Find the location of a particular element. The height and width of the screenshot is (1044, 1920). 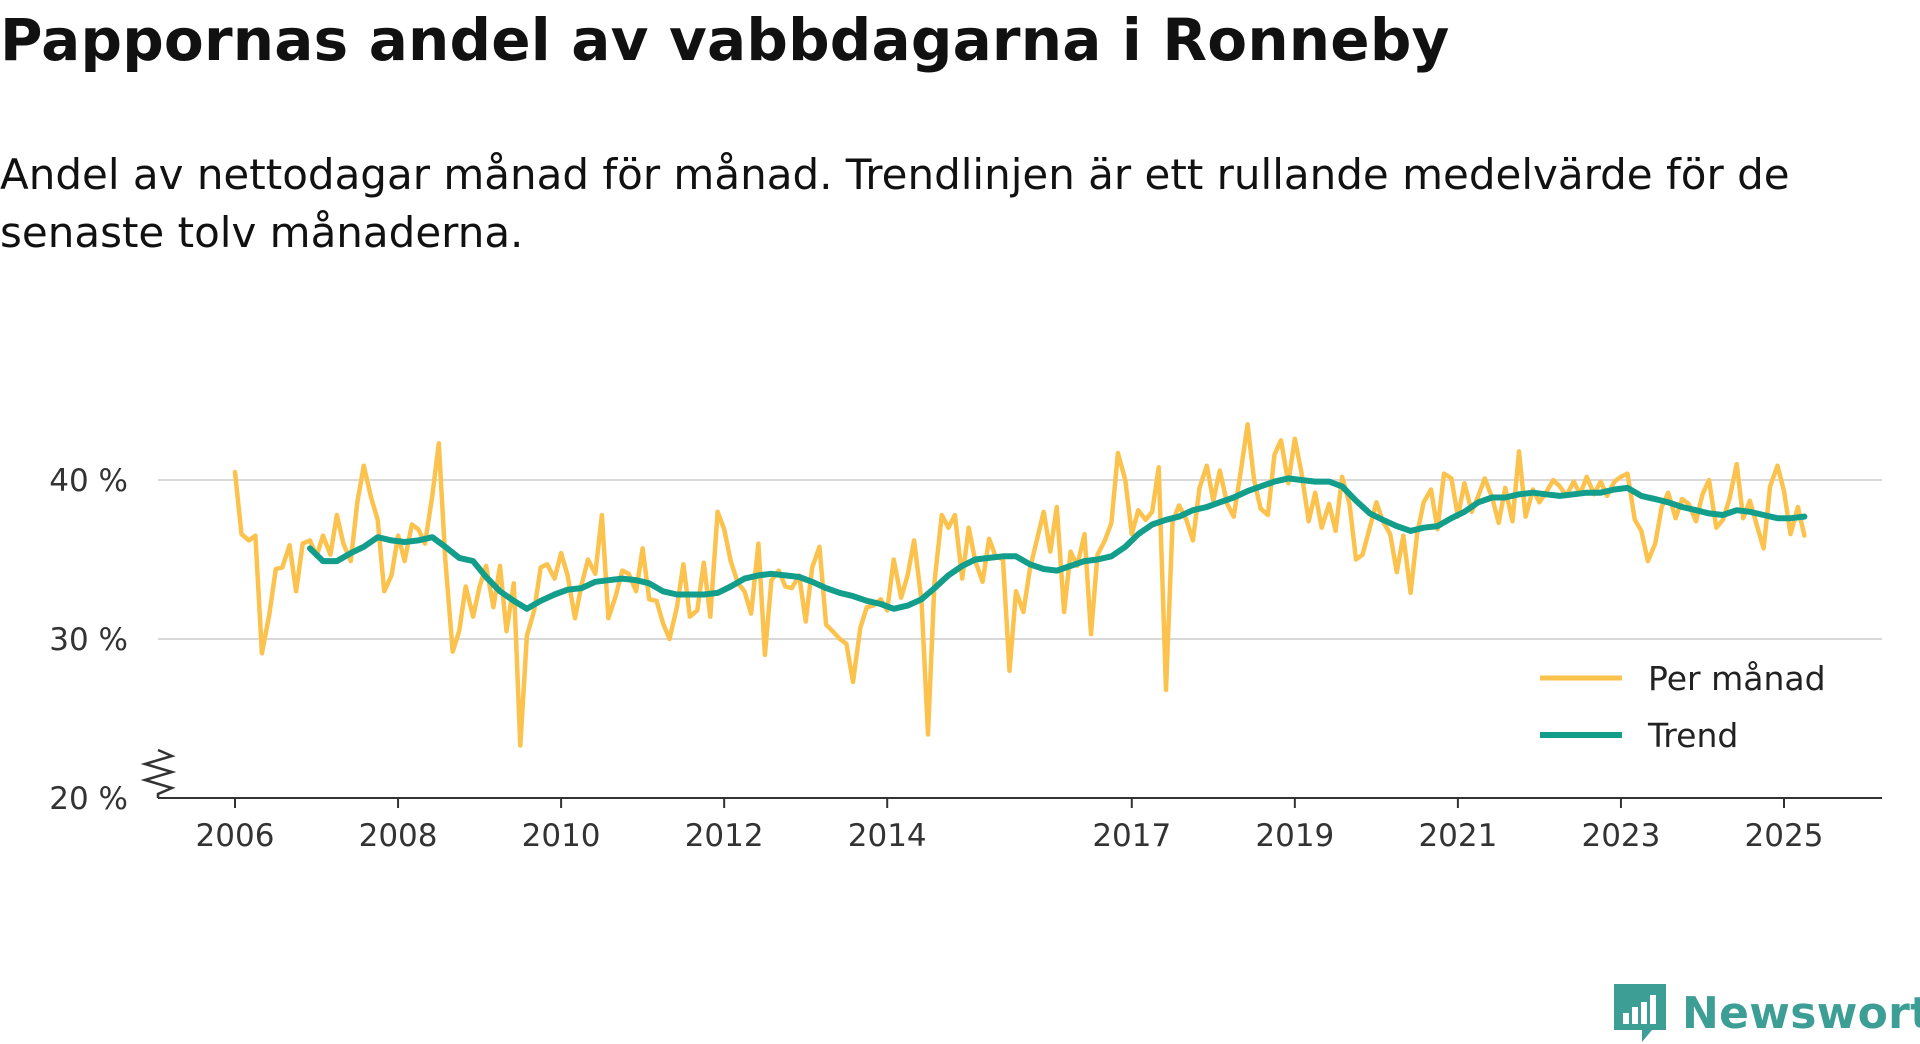

x-tick-label: 2017 is located at coordinates (1131, 836).